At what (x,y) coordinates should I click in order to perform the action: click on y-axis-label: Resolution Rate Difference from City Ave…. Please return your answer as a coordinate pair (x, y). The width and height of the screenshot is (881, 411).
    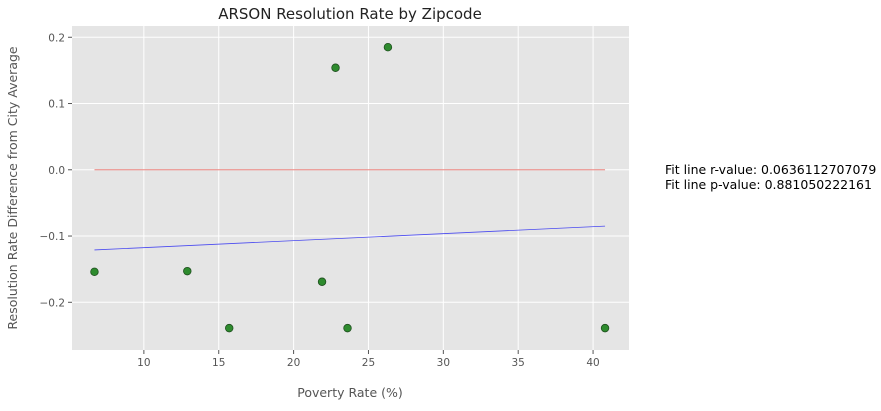
    Looking at the image, I should click on (12, 188).